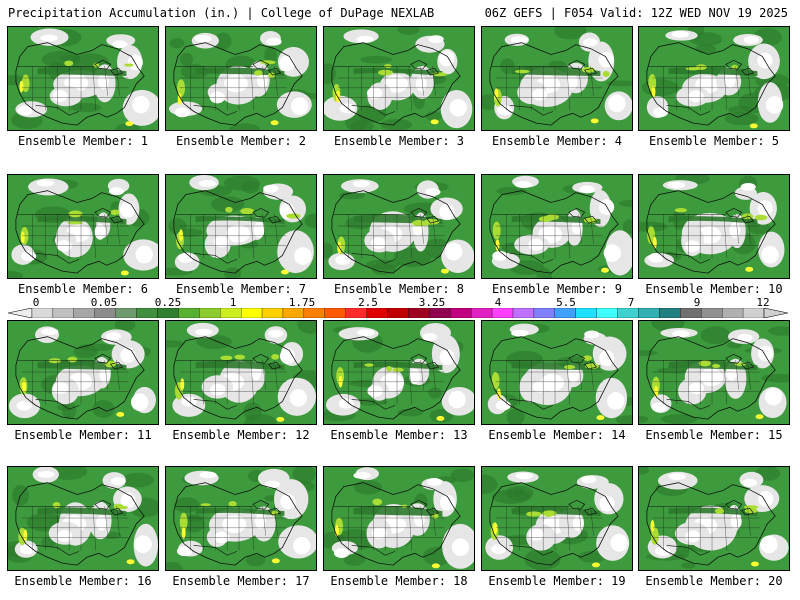 The height and width of the screenshot is (600, 800). I want to click on colorbar-tick-label: 5.5, so click(566, 302).